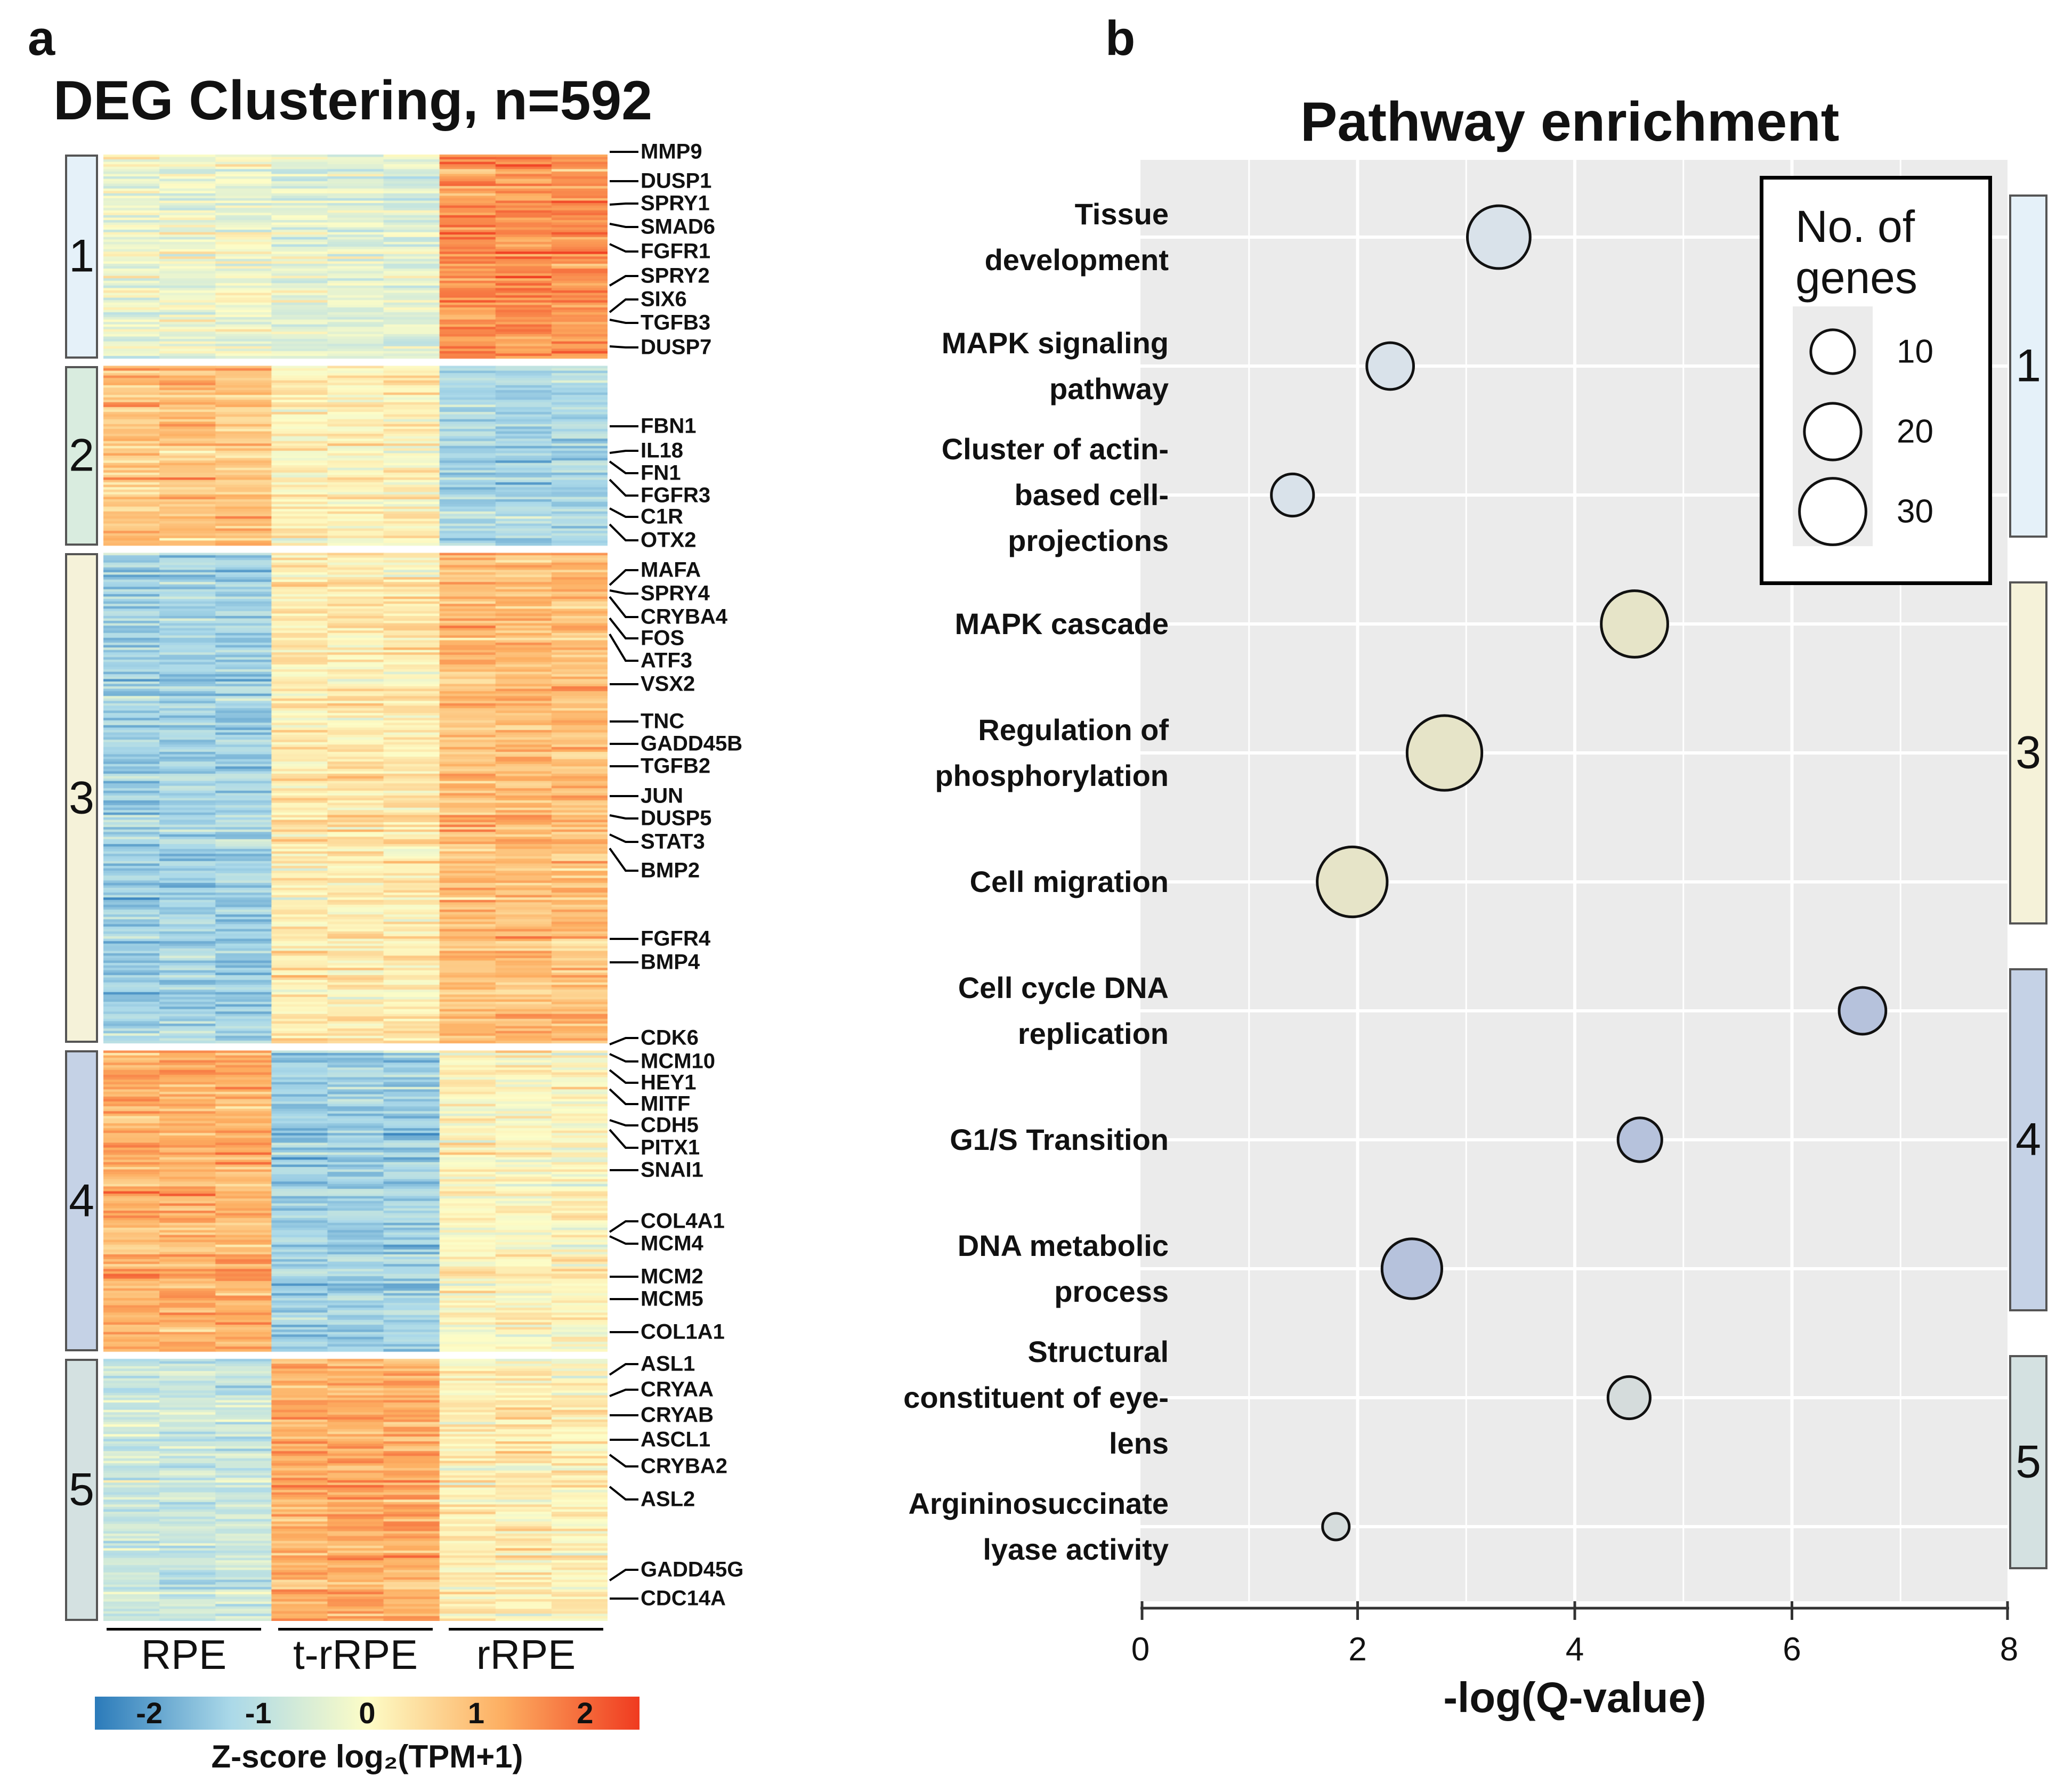 The height and width of the screenshot is (1792, 2064). What do you see at coordinates (1121, 214) in the screenshot?
I see `pathway-label-line: Tissue` at bounding box center [1121, 214].